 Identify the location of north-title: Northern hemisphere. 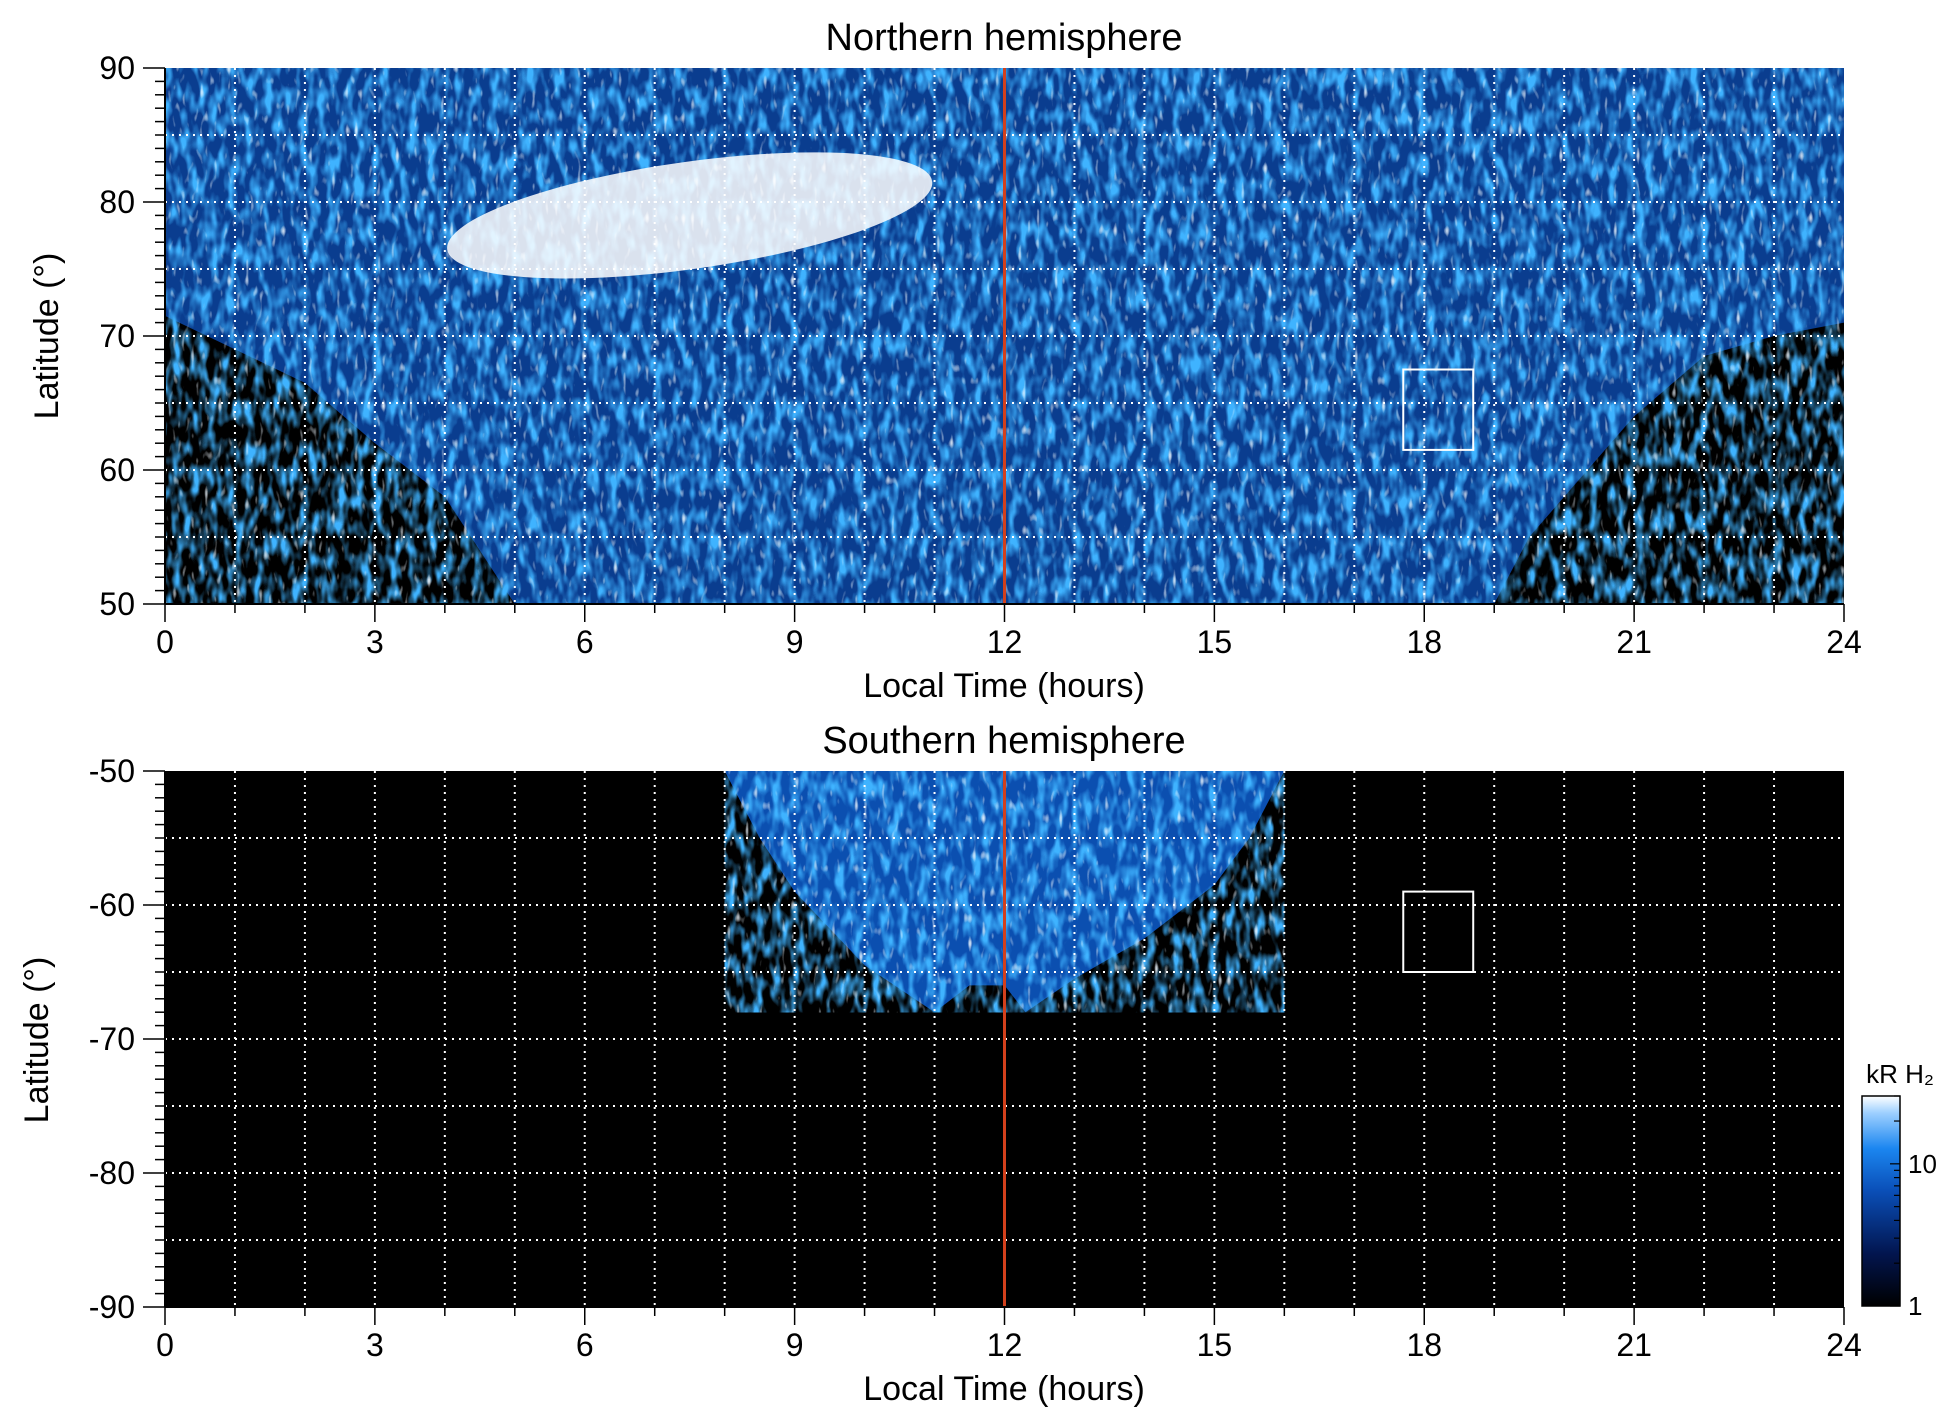
(1004, 38).